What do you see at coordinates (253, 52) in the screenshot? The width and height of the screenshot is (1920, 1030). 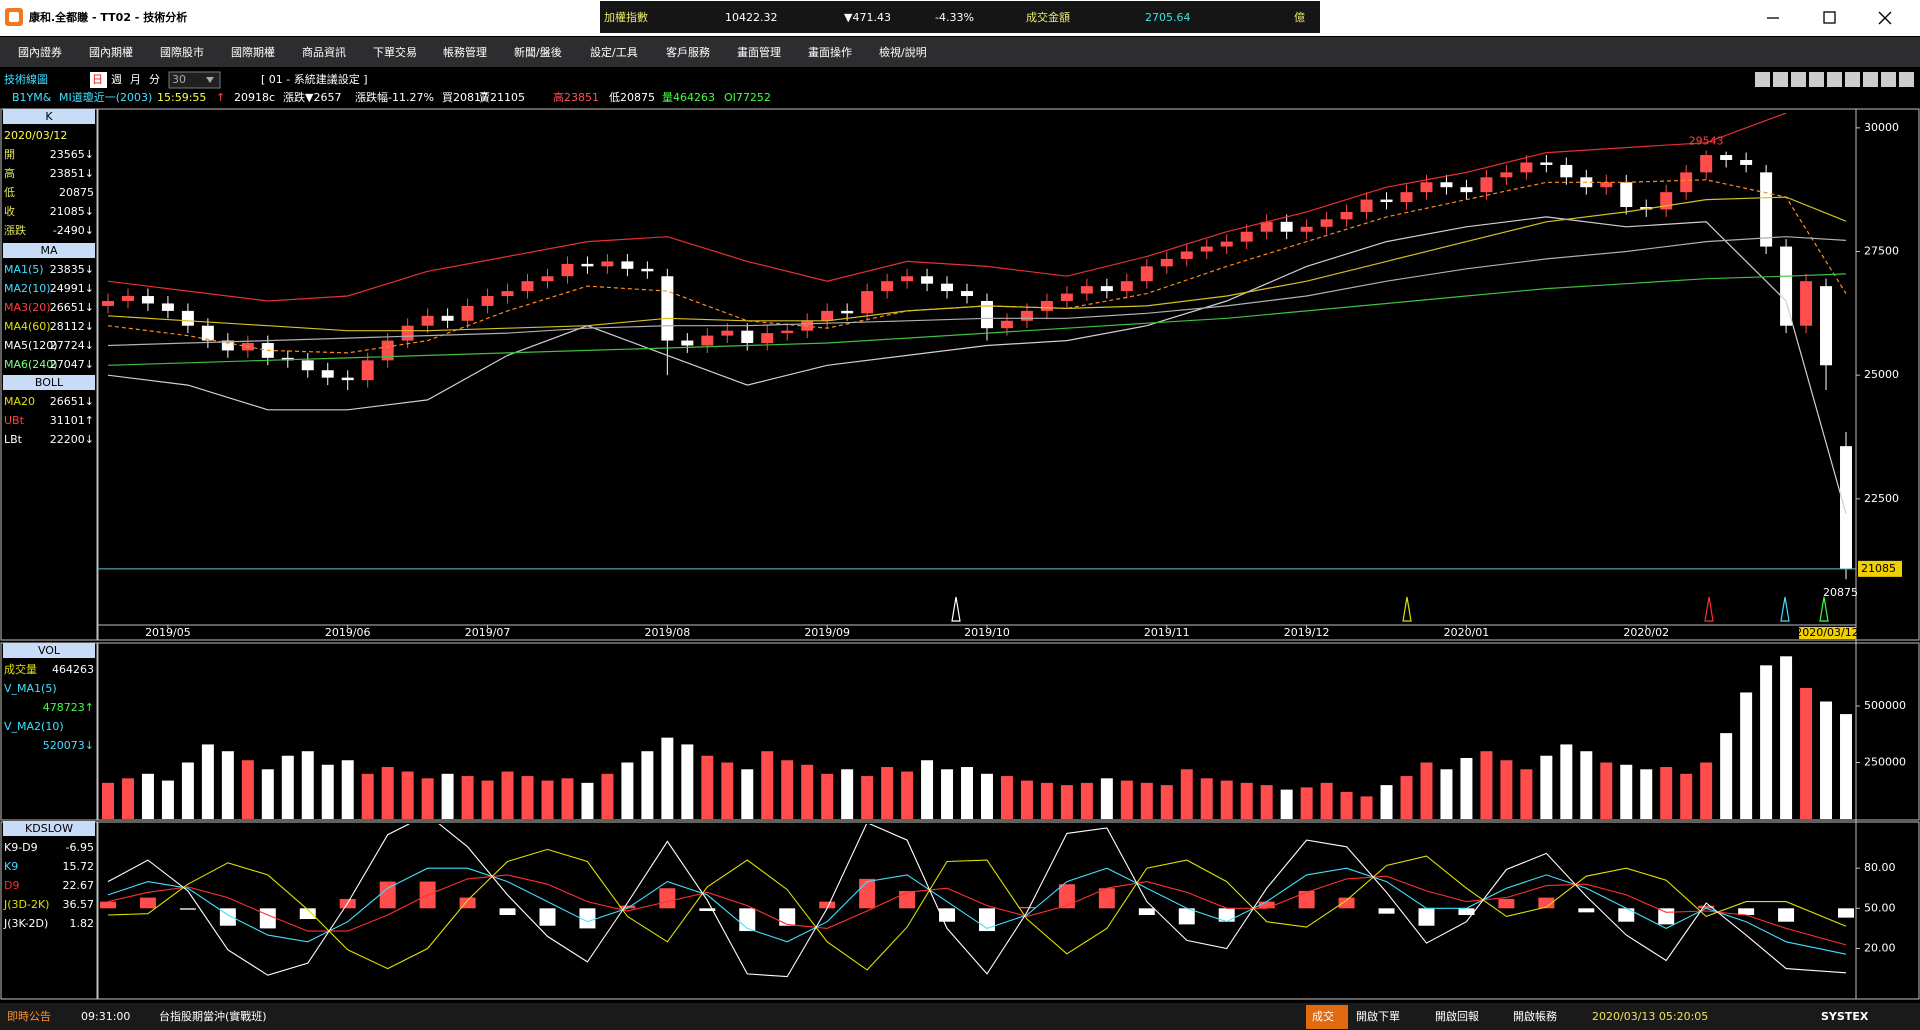 I see `menu-item: 國際期權` at bounding box center [253, 52].